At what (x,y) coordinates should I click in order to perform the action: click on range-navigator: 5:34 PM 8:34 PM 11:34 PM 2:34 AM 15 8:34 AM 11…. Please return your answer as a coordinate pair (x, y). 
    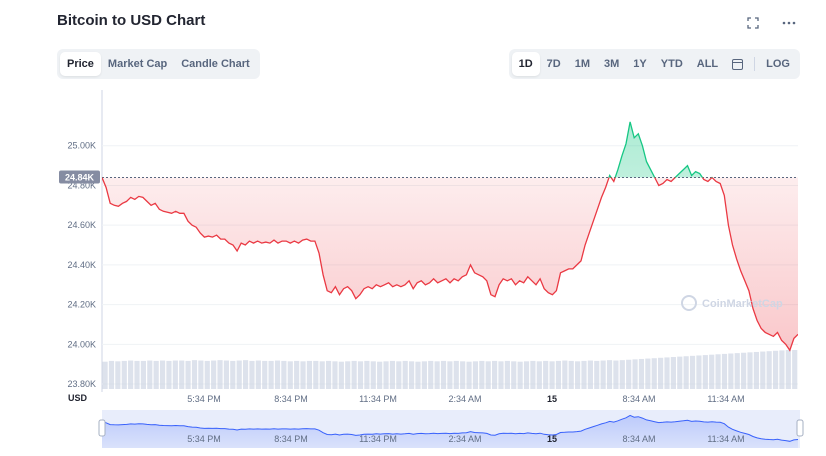
    Looking at the image, I should click on (451, 429).